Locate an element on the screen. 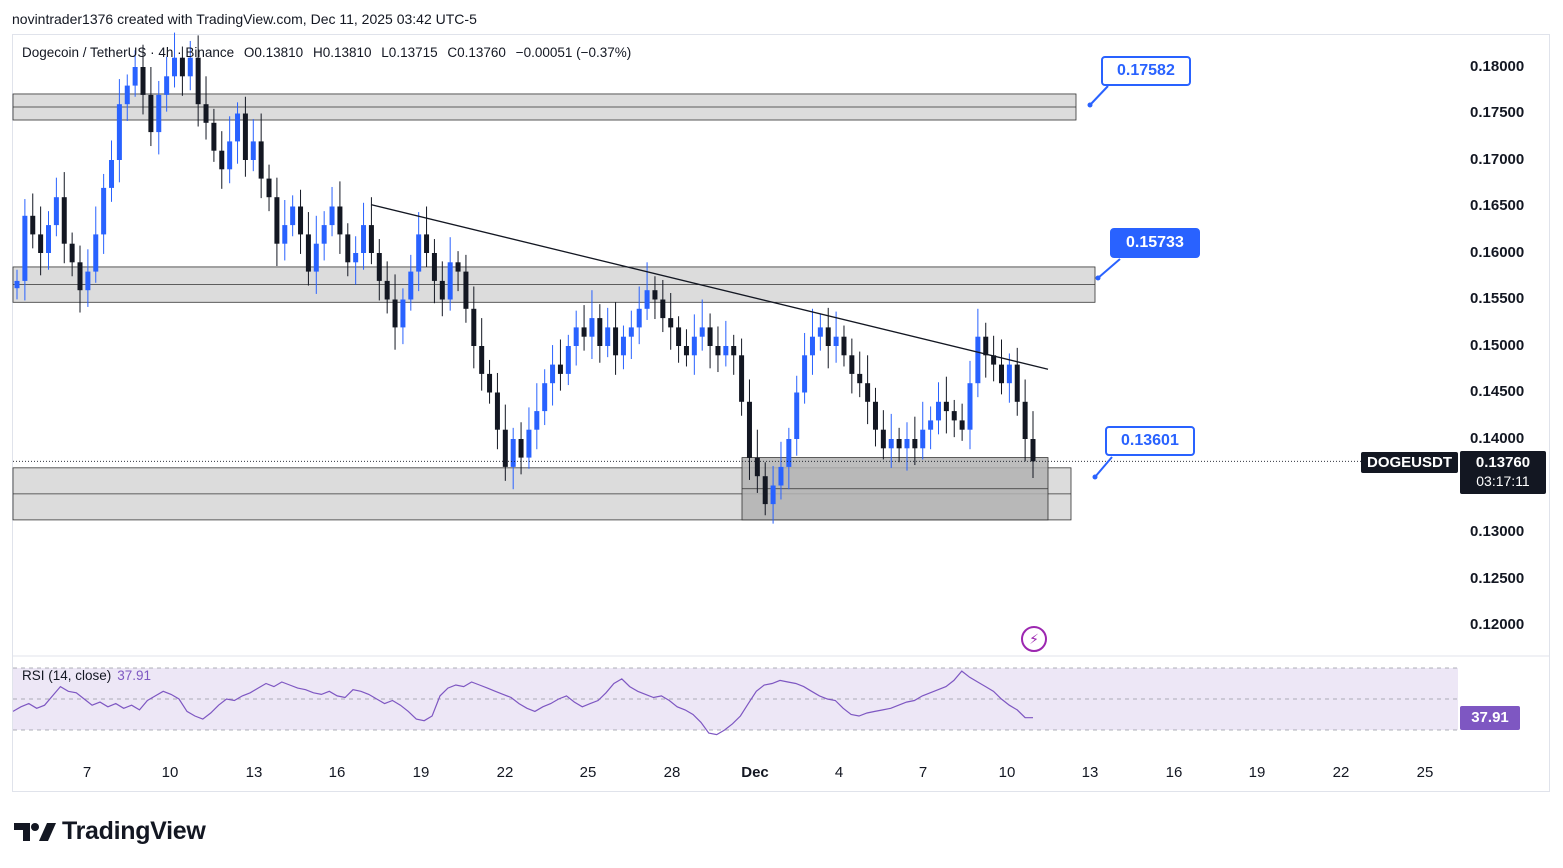 This screenshot has width=1563, height=868. y-tick: 0.17000 is located at coordinates (1497, 159).